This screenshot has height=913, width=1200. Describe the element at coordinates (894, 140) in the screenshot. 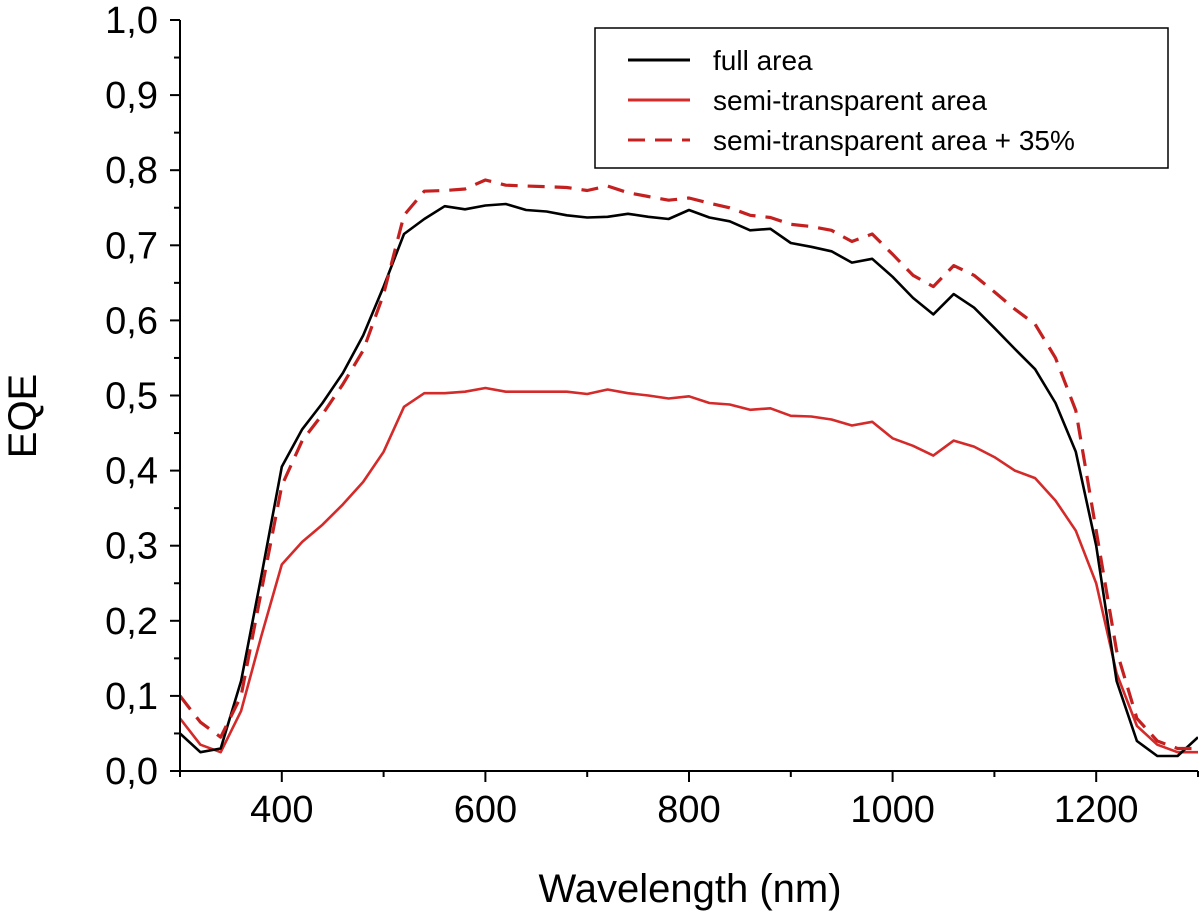

I see `legend-label-3: semi-transparent area + 35%` at that location.